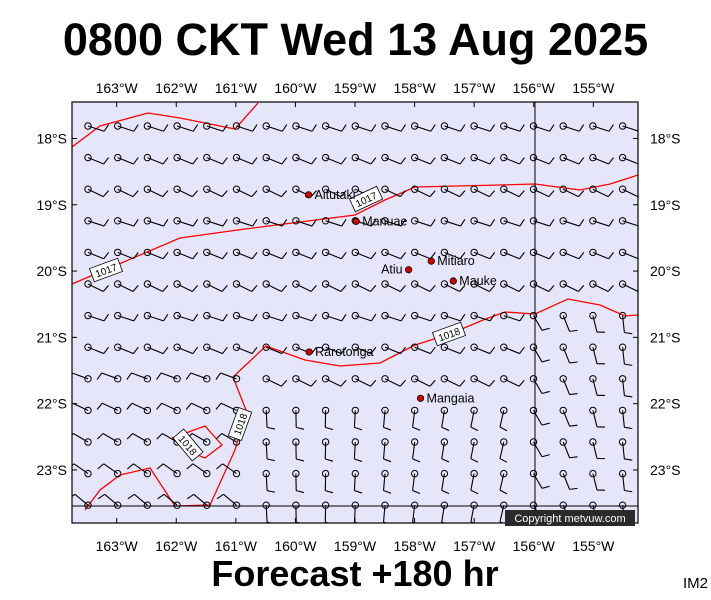  Describe the element at coordinates (478, 281) in the screenshot. I see `place-label: Mauke` at that location.